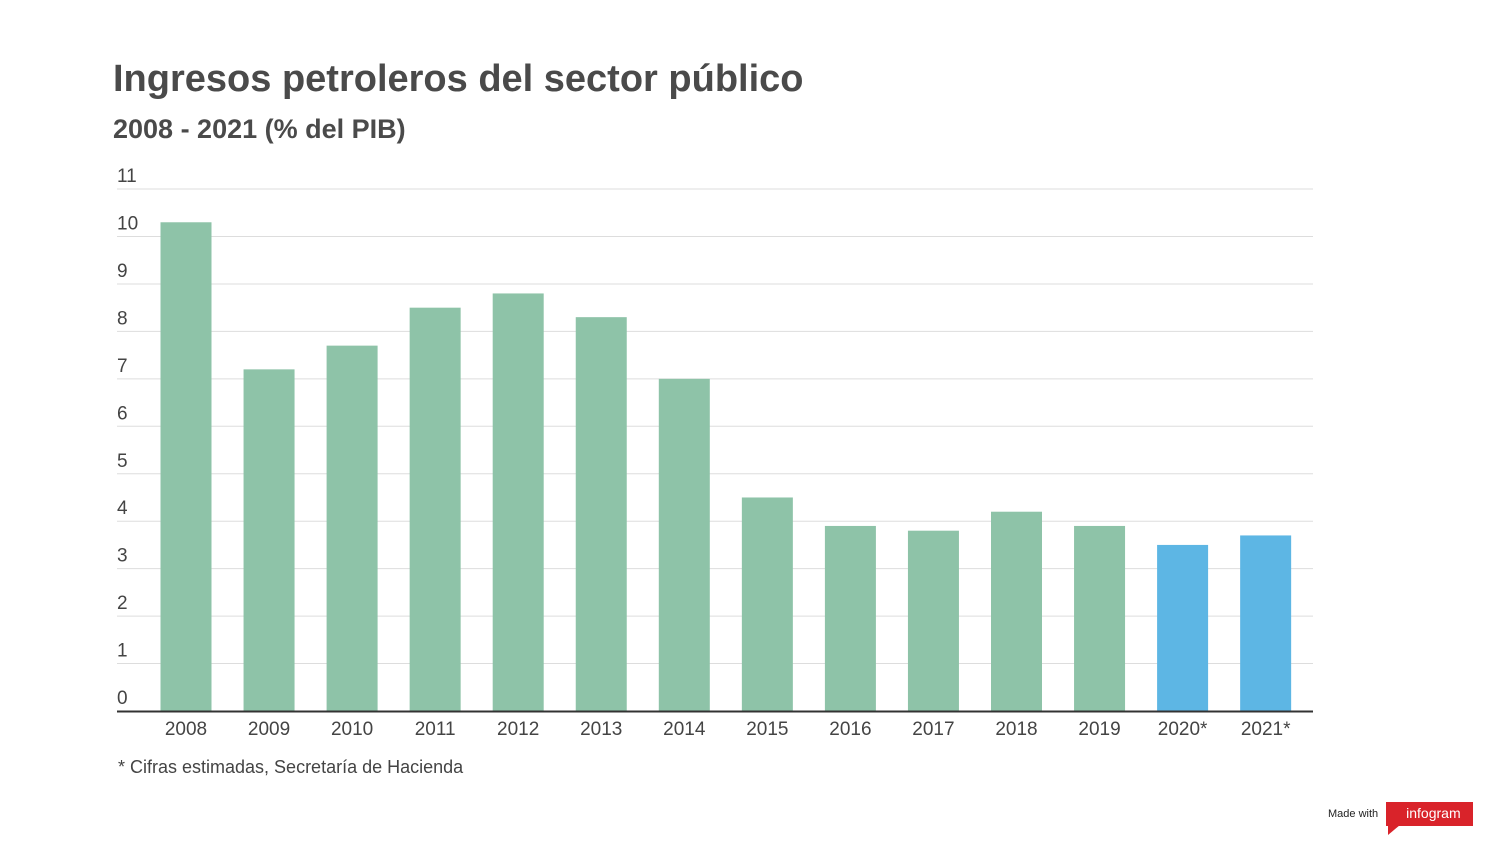 The height and width of the screenshot is (844, 1500). Describe the element at coordinates (933, 729) in the screenshot. I see `x-tick-label: 2017` at that location.